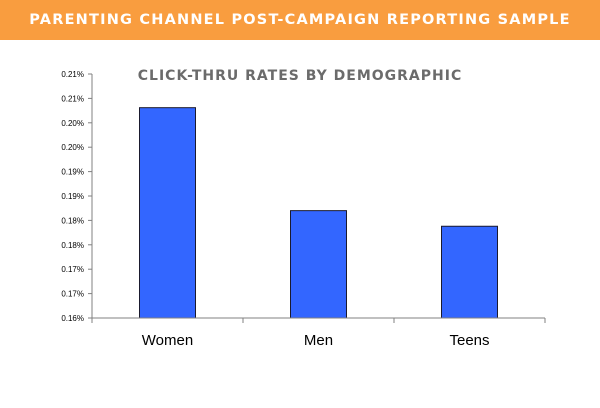 This screenshot has width=600, height=408. Describe the element at coordinates (167, 340) in the screenshot. I see `x-category-label: Women` at that location.